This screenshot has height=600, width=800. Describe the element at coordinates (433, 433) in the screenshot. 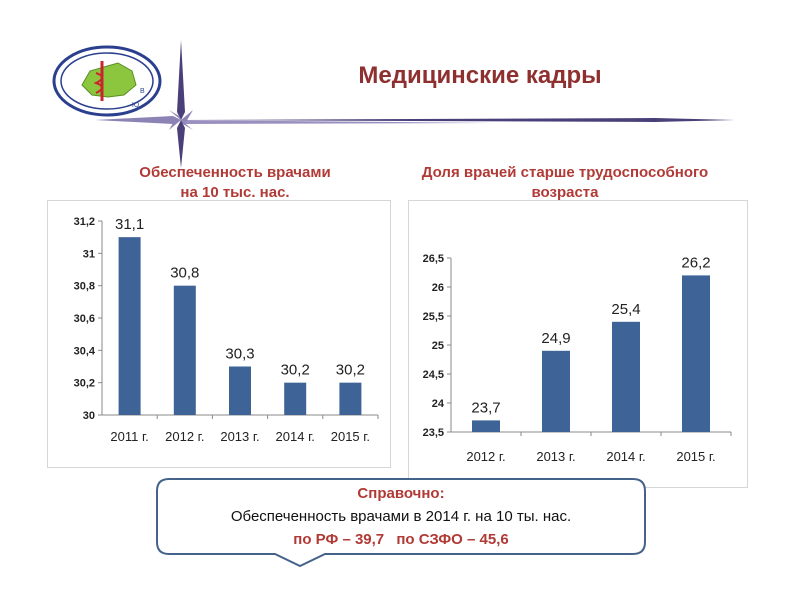

I see `y-tick-label: 23,5` at that location.